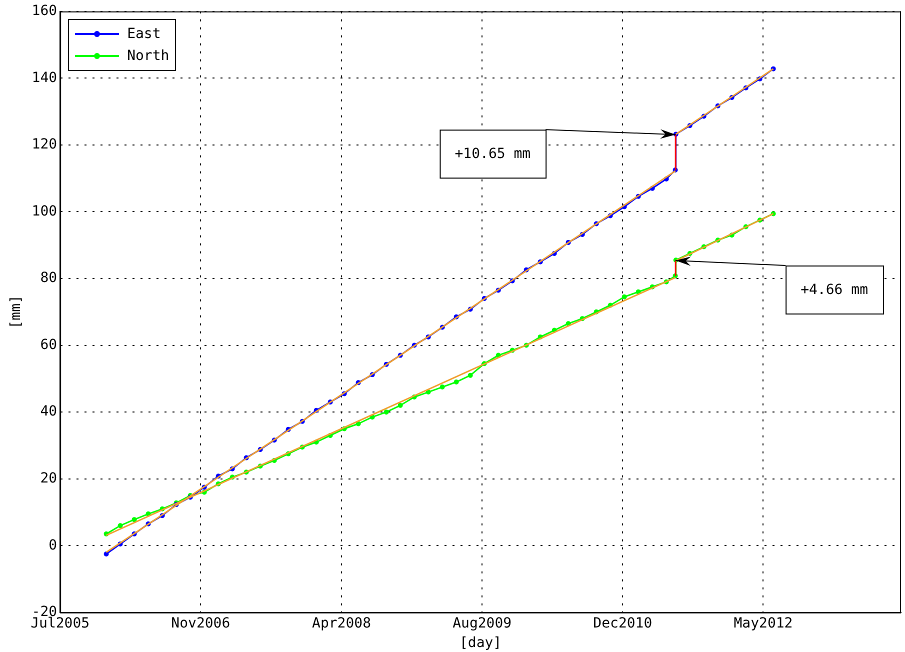  What do you see at coordinates (45, 144) in the screenshot?
I see `y-tick-label: 120` at bounding box center [45, 144].